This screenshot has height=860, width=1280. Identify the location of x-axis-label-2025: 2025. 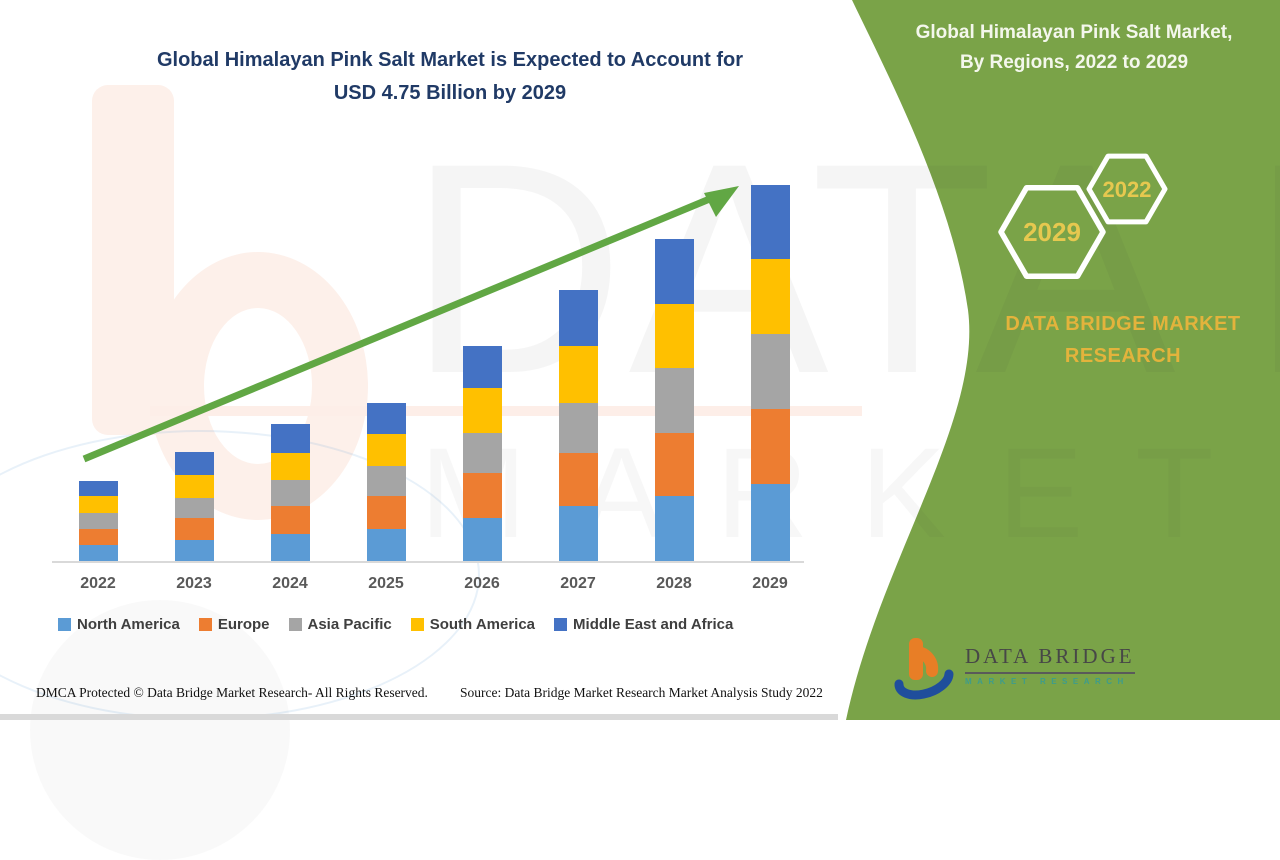
(386, 583).